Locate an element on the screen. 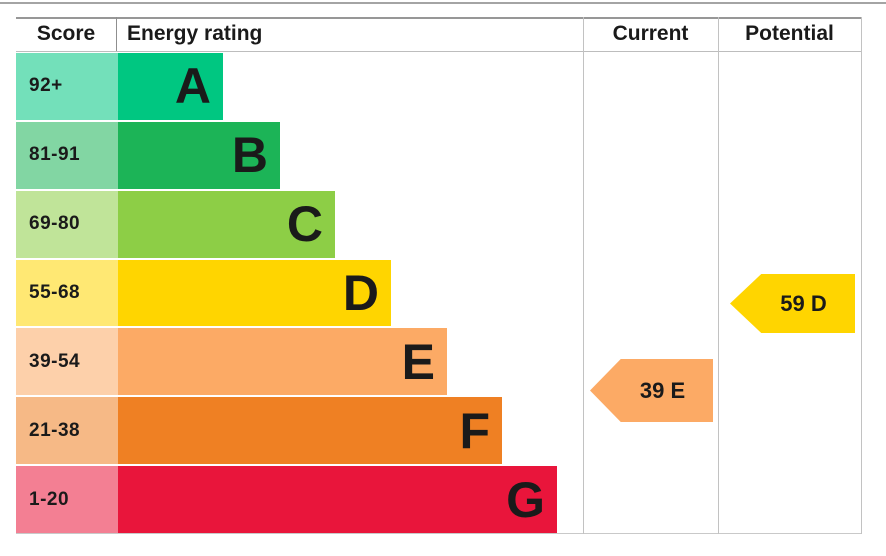 Image resolution: width=886 pixels, height=556 pixels. band-row-e: 39-54 E is located at coordinates (439, 362).